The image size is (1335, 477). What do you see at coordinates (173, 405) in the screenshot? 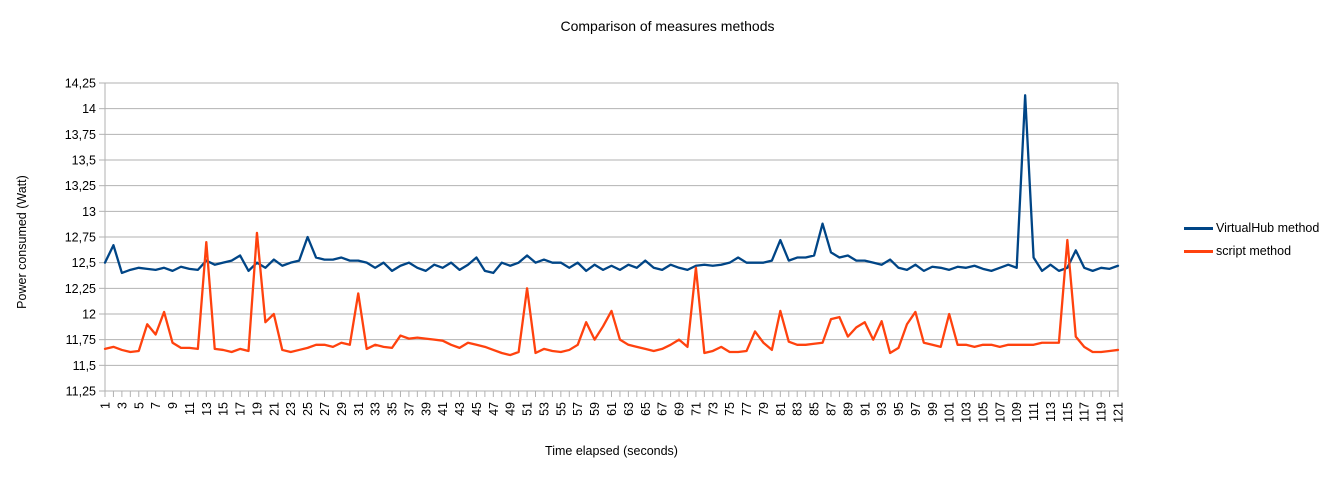
I see `svg-text: 9` at bounding box center [173, 405].